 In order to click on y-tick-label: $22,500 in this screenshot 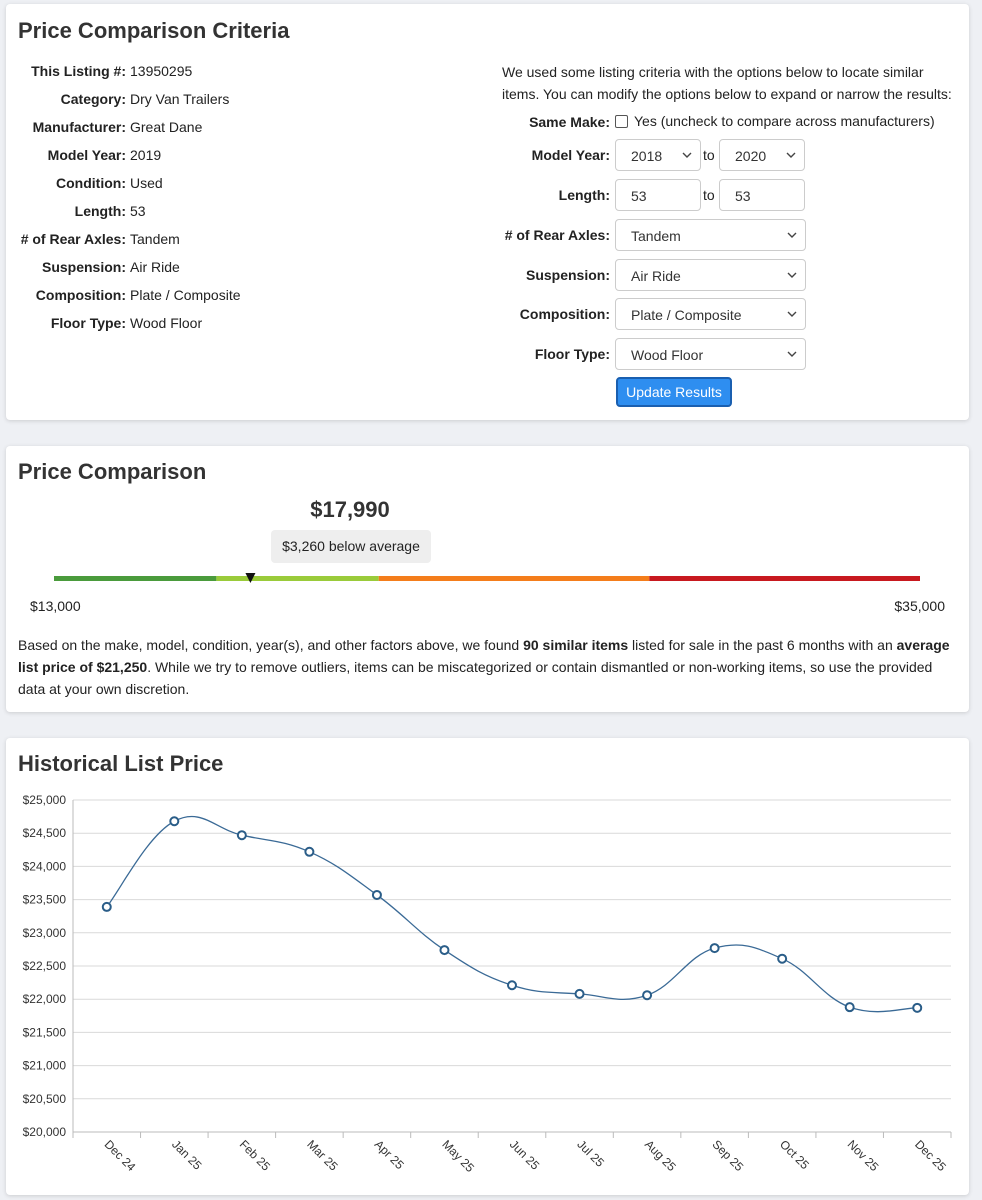, I will do `click(45, 966)`.